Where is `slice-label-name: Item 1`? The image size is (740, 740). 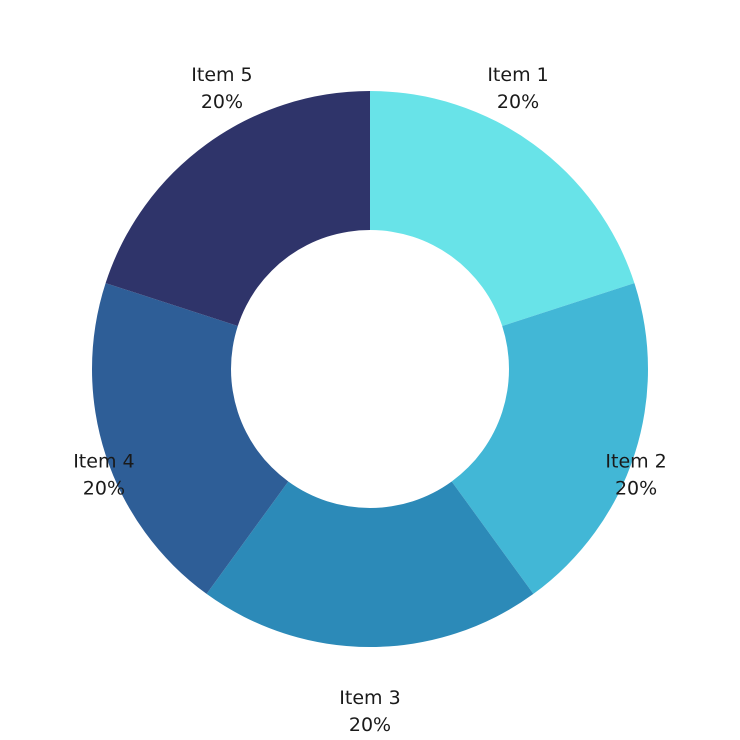
slice-label-name: Item 1 is located at coordinates (517, 75).